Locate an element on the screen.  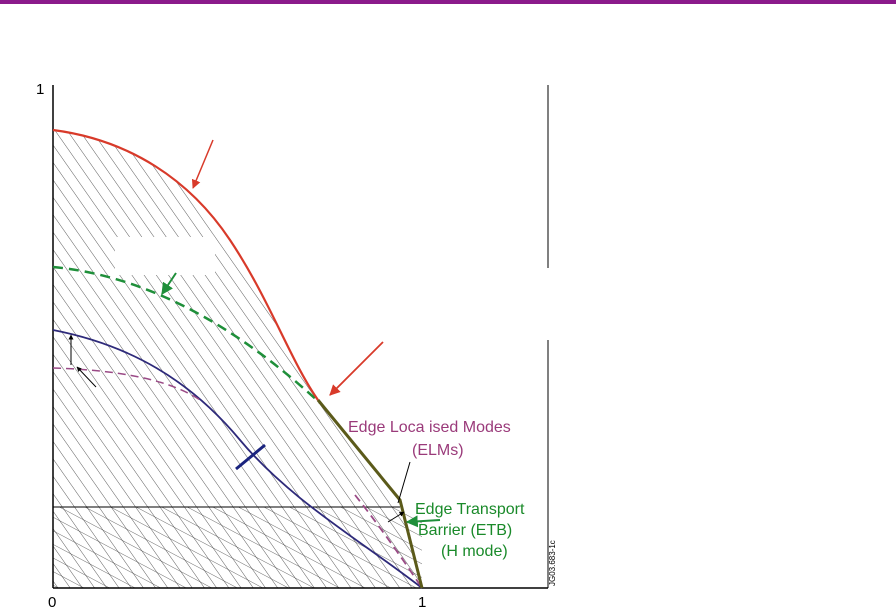
red-arrow-lower is located at coordinates (356, 368).